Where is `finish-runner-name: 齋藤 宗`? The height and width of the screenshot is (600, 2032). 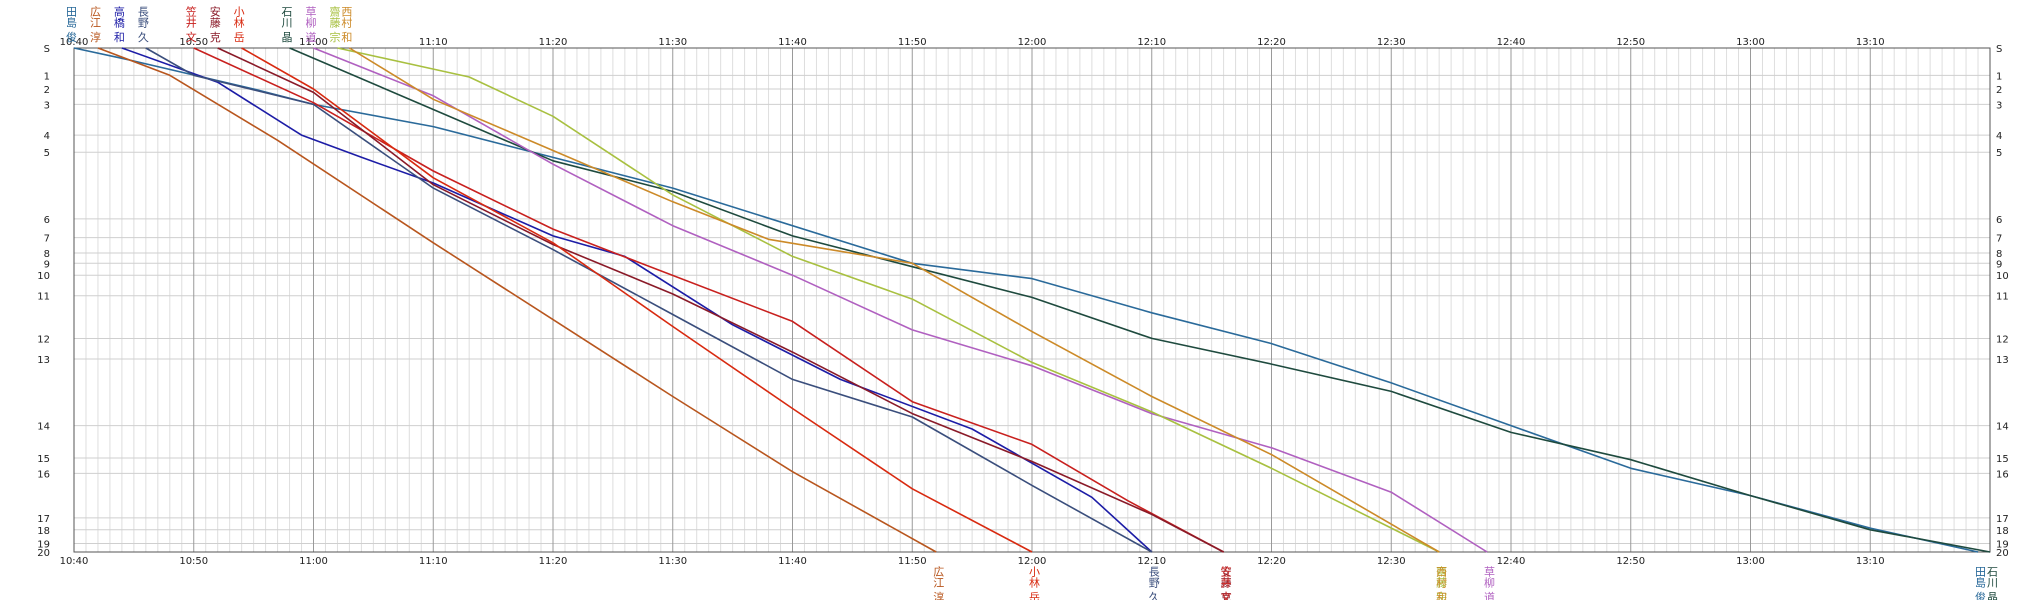 finish-runner-name: 齋藤 宗 is located at coordinates (1441, 582).